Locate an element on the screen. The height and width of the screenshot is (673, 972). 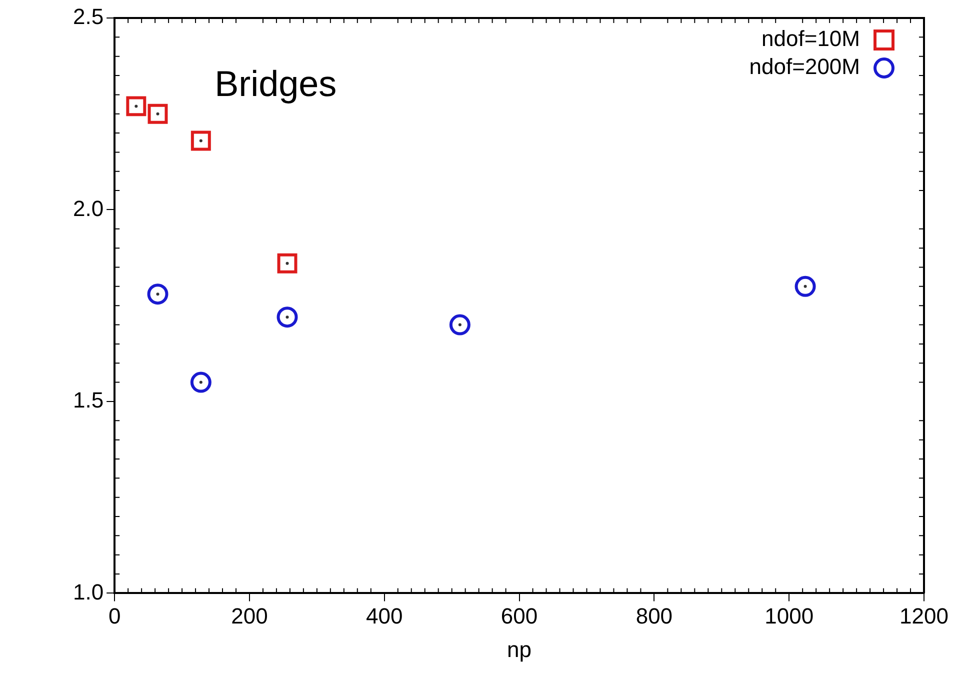
x-tick-label: 800 is located at coordinates (654, 615).